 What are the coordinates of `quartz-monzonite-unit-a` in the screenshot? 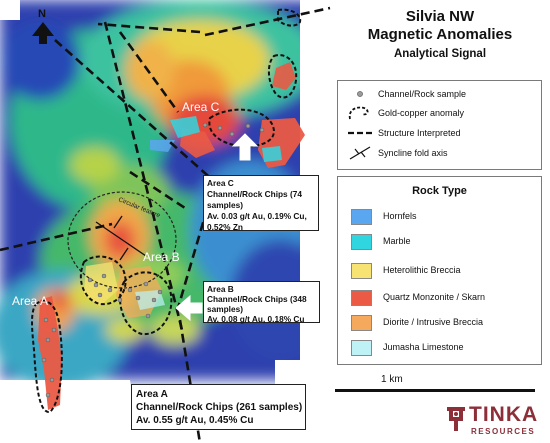 It's located at (50, 353).